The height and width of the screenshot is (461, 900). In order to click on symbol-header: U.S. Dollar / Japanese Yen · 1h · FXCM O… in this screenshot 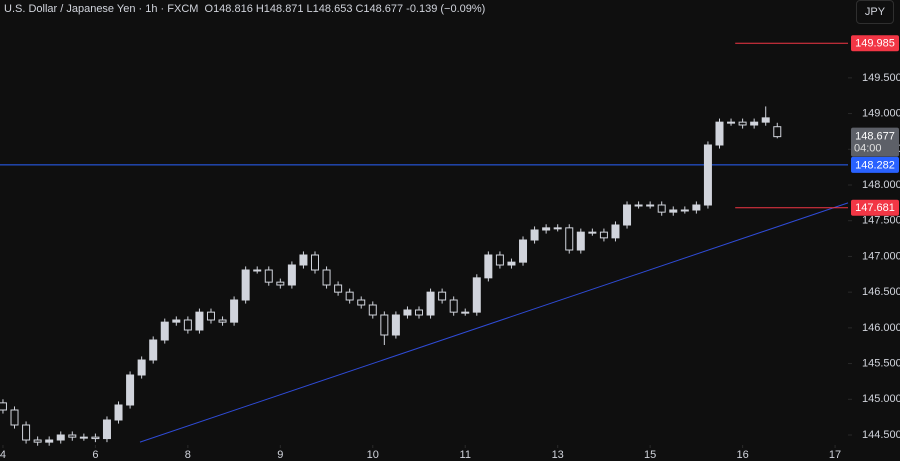, I will do `click(246, 9)`.